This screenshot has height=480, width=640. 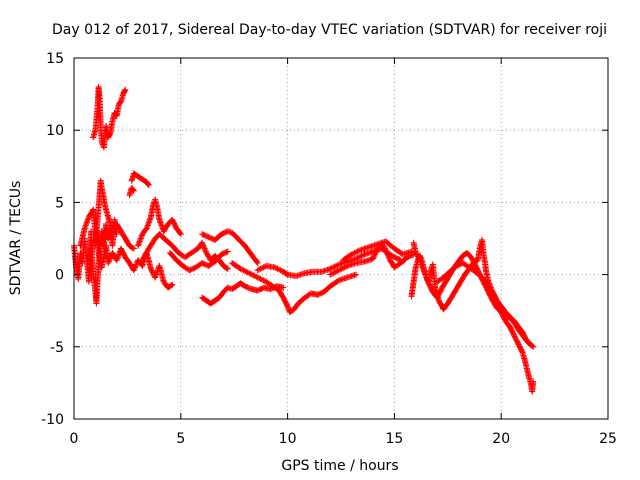 What do you see at coordinates (16, 238) in the screenshot?
I see `y-axis-label: SDTVAR / TECUs` at bounding box center [16, 238].